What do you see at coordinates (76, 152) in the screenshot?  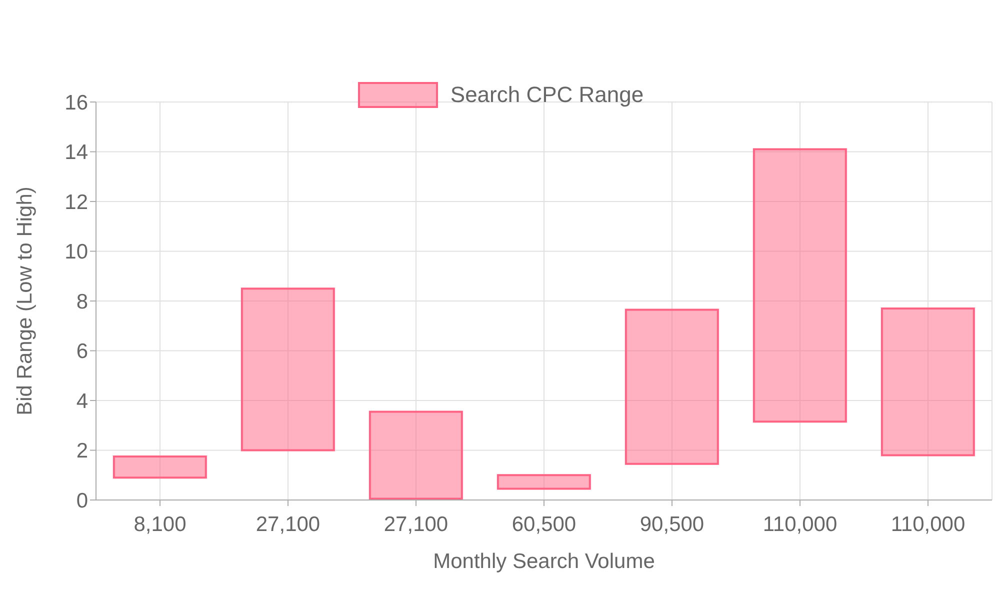 I see `y-tick-label: 14` at bounding box center [76, 152].